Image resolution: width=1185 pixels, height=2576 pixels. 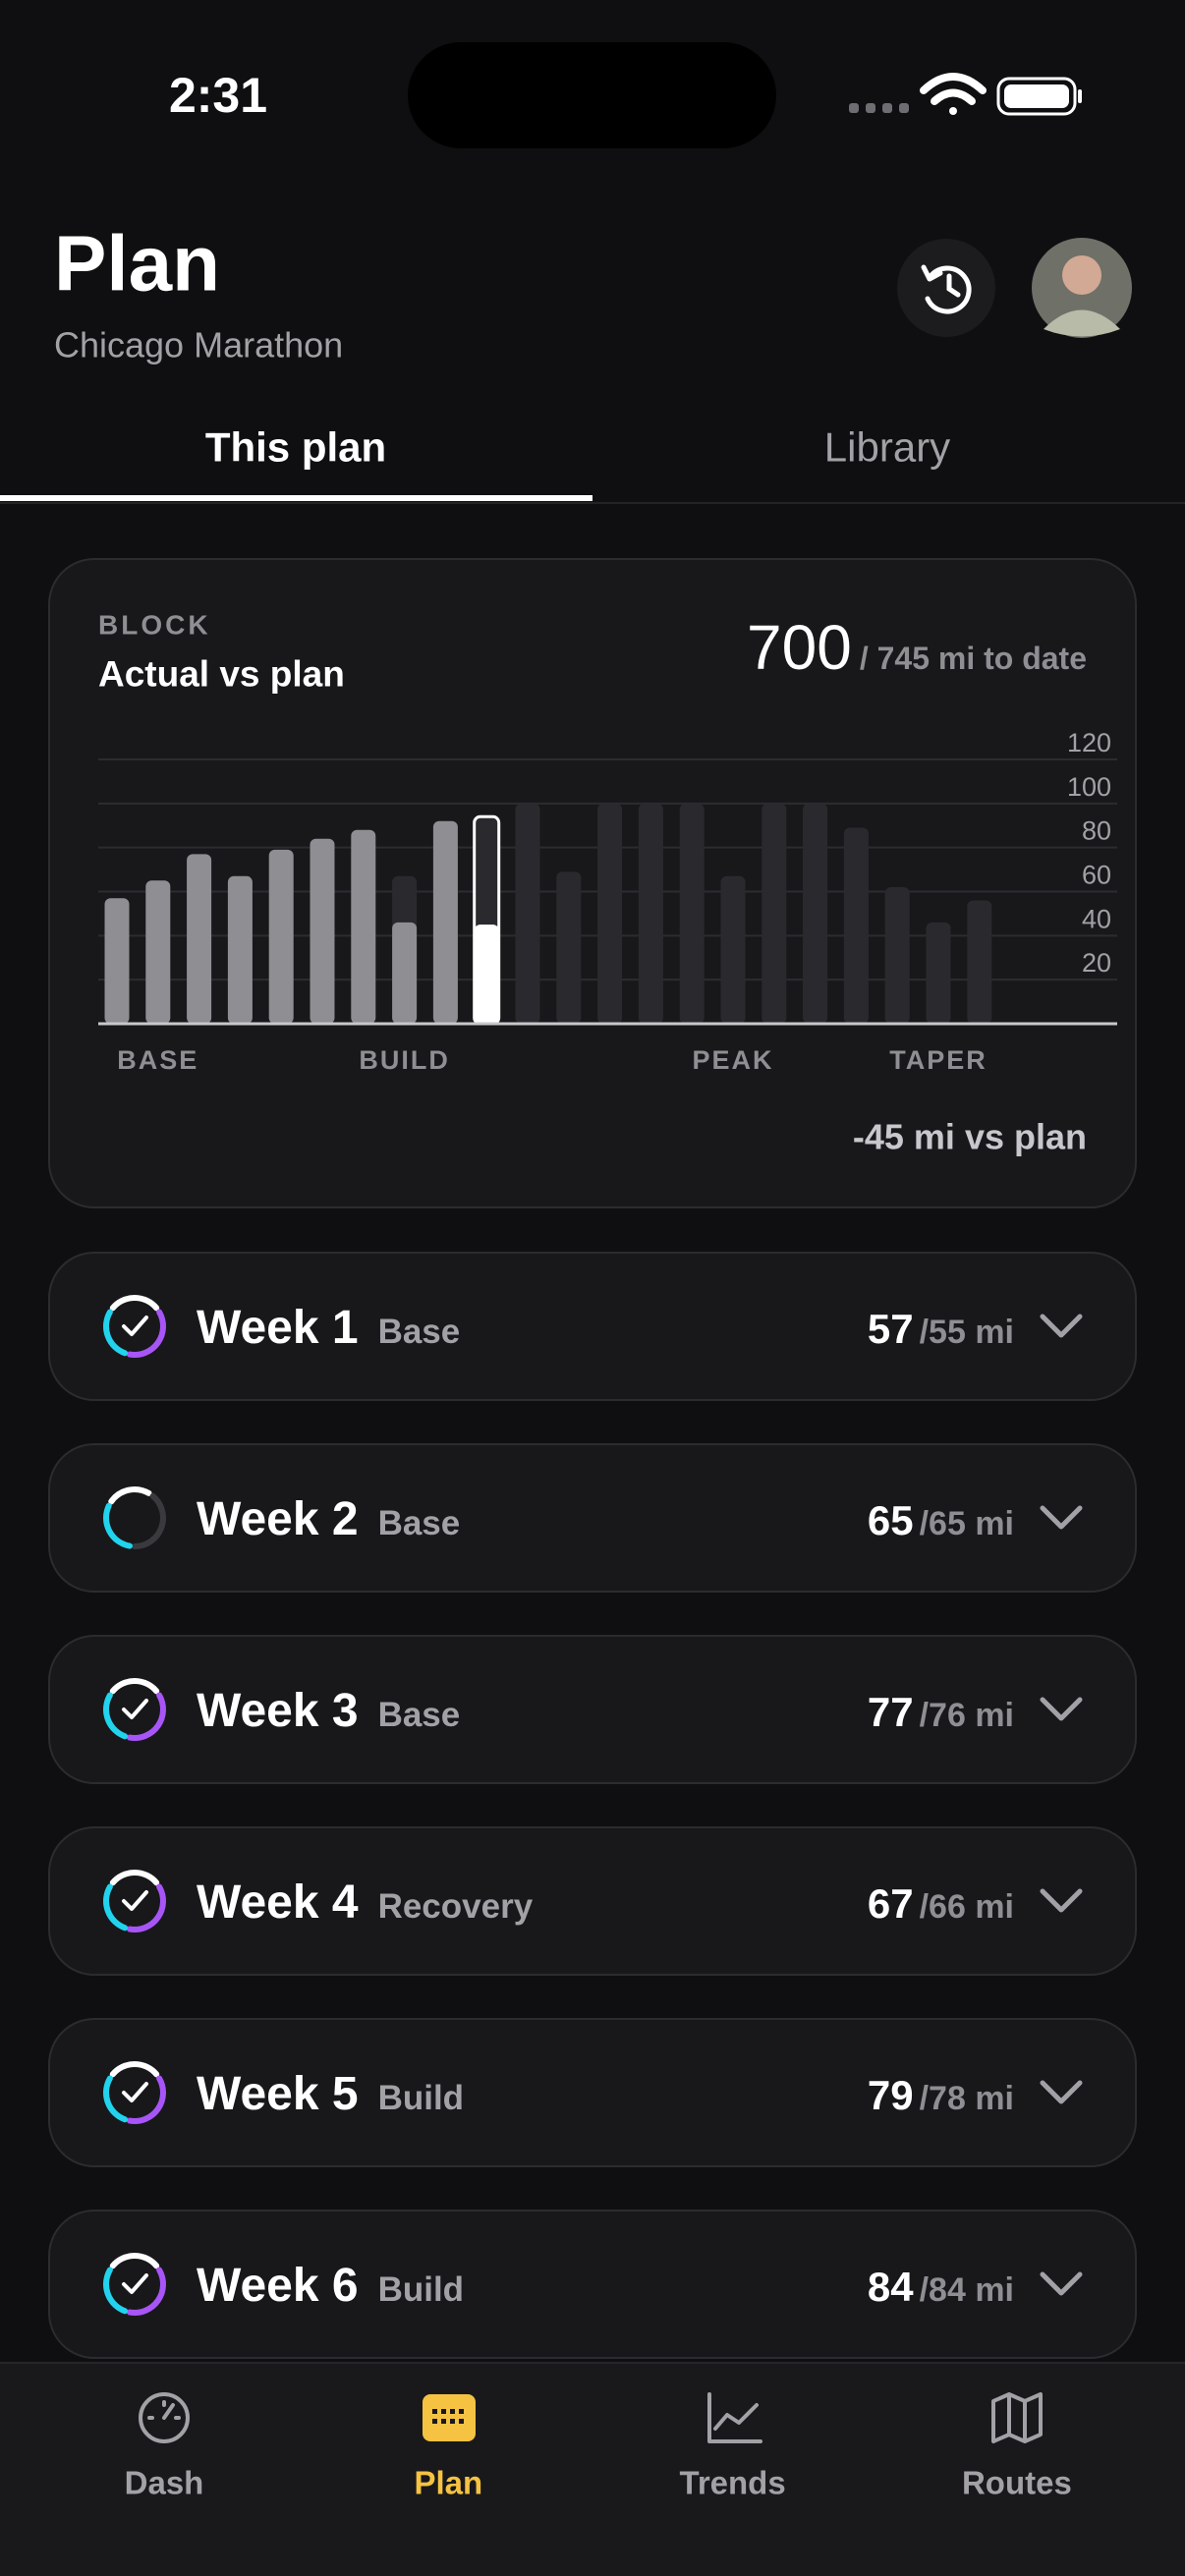 I want to click on tab-bar-label: Dash, so click(x=165, y=2483).